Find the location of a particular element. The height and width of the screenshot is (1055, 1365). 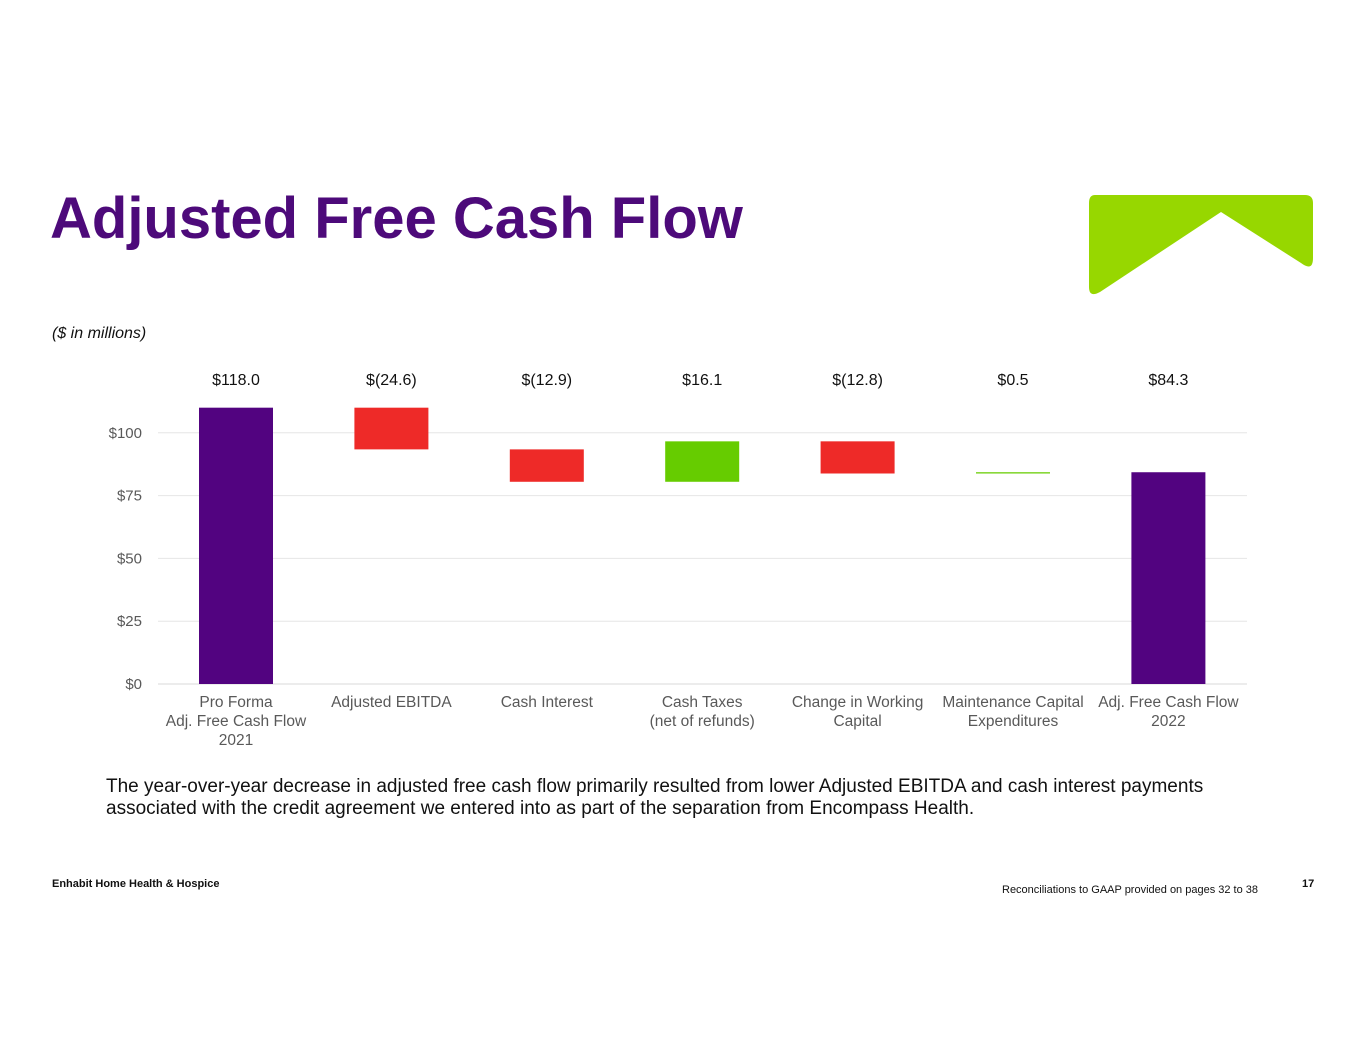

x-tick-label: 2021 is located at coordinates (236, 740).